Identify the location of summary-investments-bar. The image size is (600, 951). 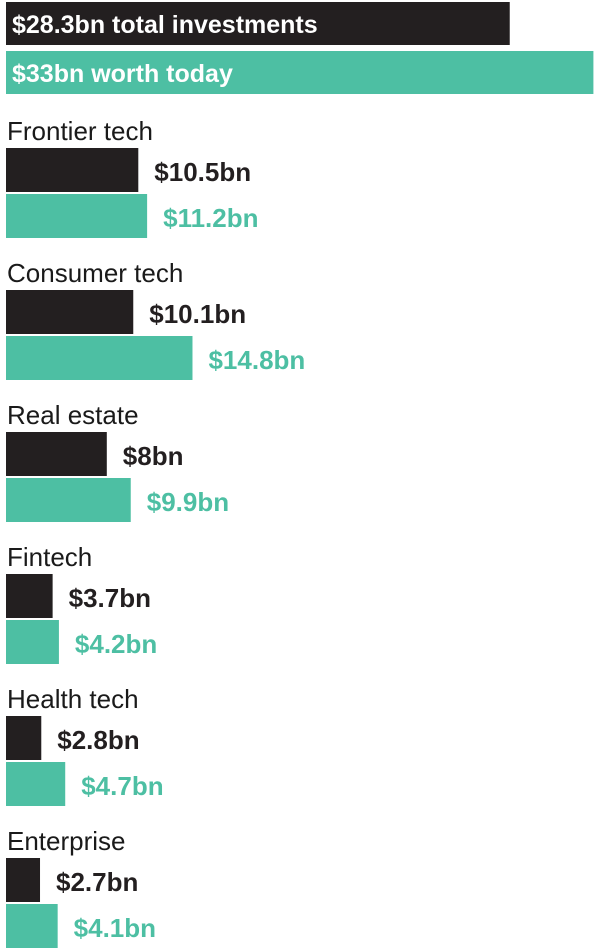
(258, 23).